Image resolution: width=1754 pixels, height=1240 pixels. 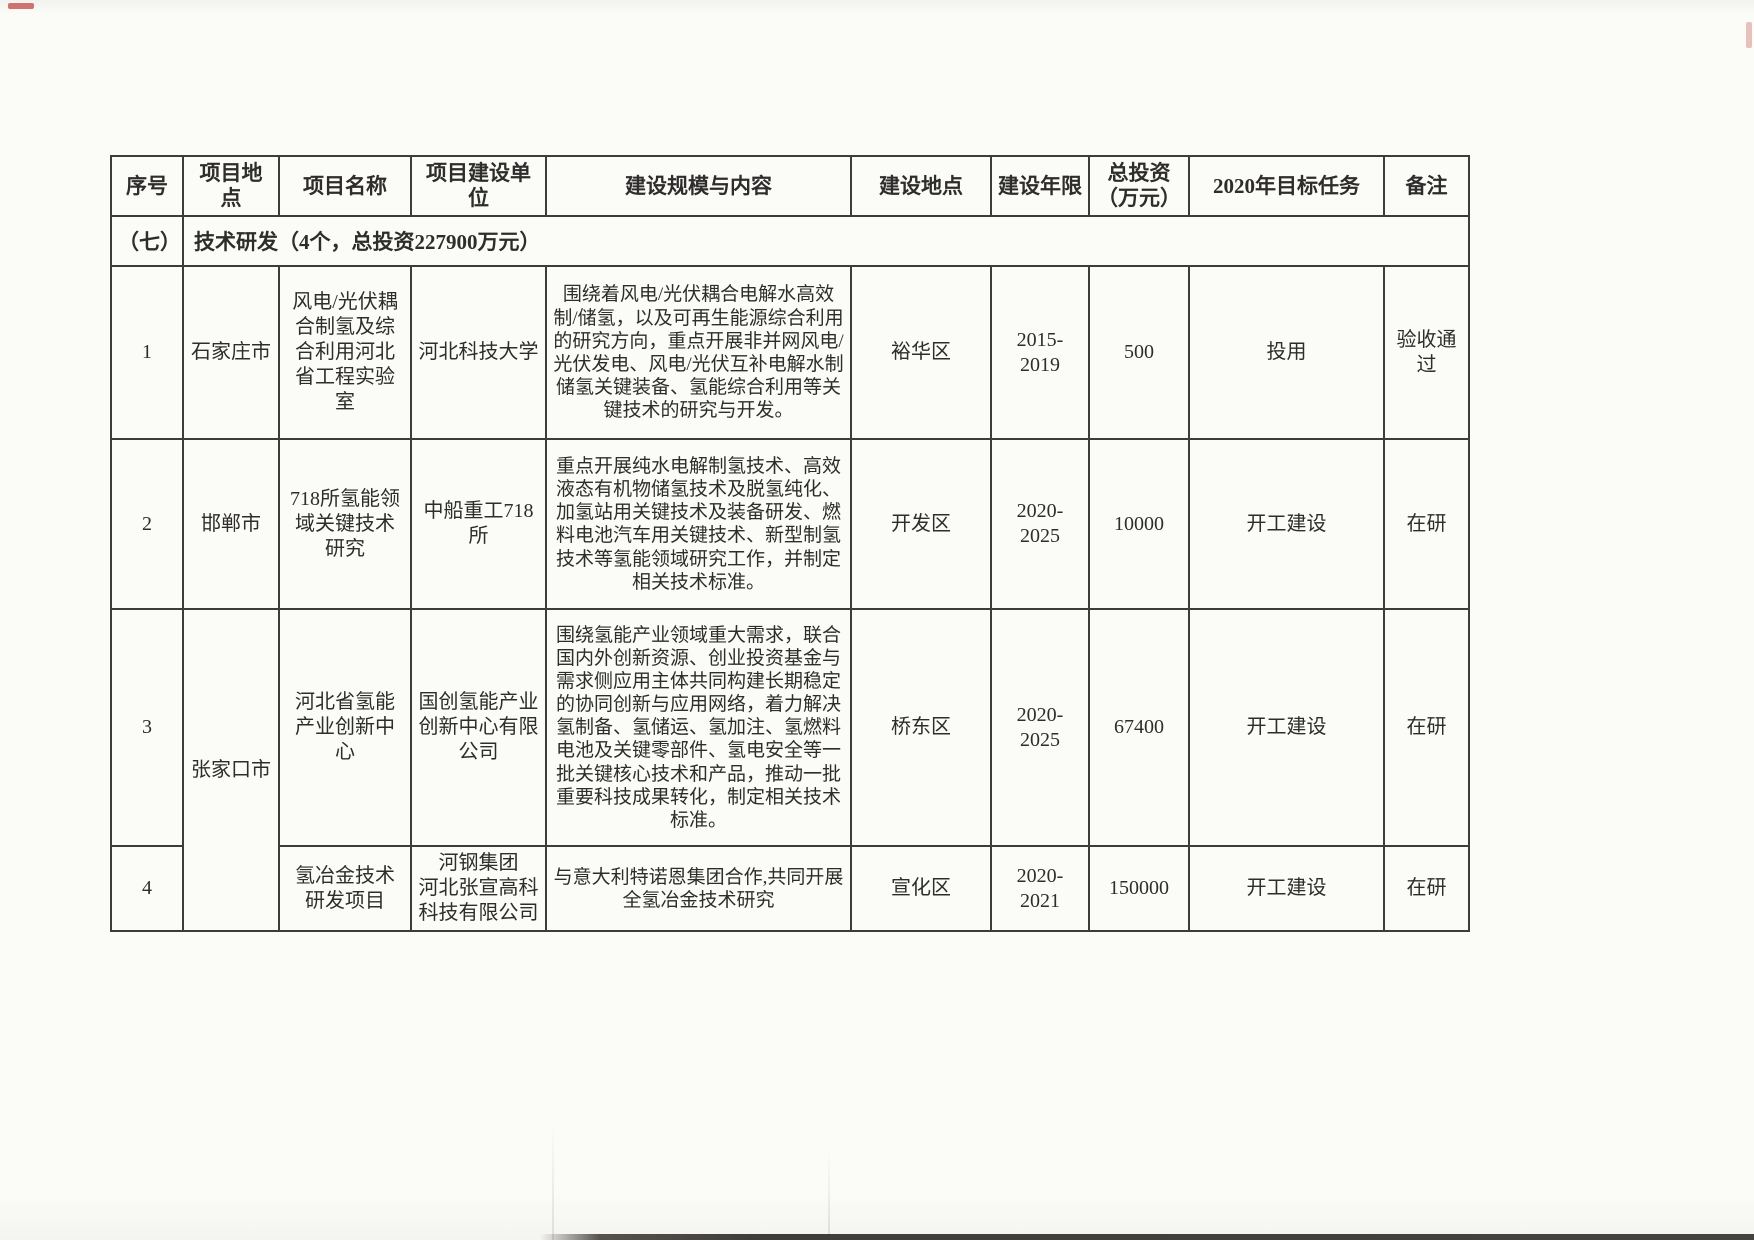 What do you see at coordinates (1139, 889) in the screenshot?
I see `cell-investment: 150000` at bounding box center [1139, 889].